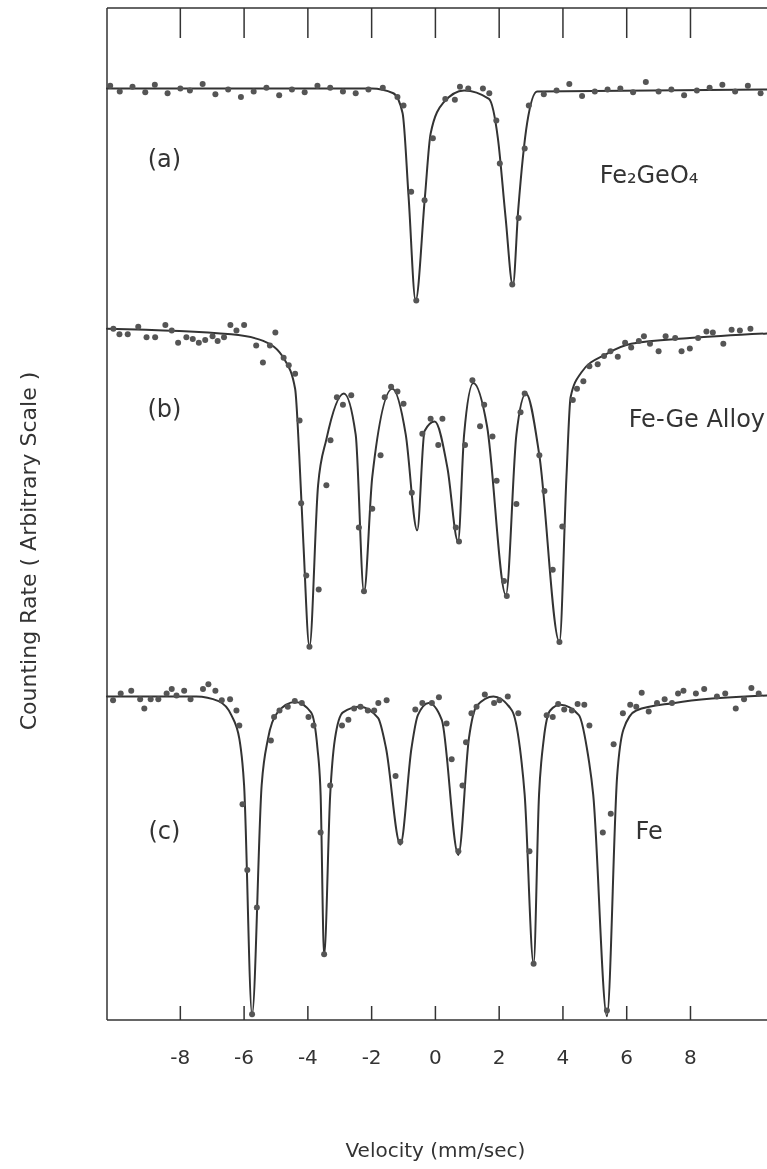 The width and height of the screenshot is (767, 1169). Describe the element at coordinates (180, 1057) in the screenshot. I see `x-tick-label: -8` at that location.